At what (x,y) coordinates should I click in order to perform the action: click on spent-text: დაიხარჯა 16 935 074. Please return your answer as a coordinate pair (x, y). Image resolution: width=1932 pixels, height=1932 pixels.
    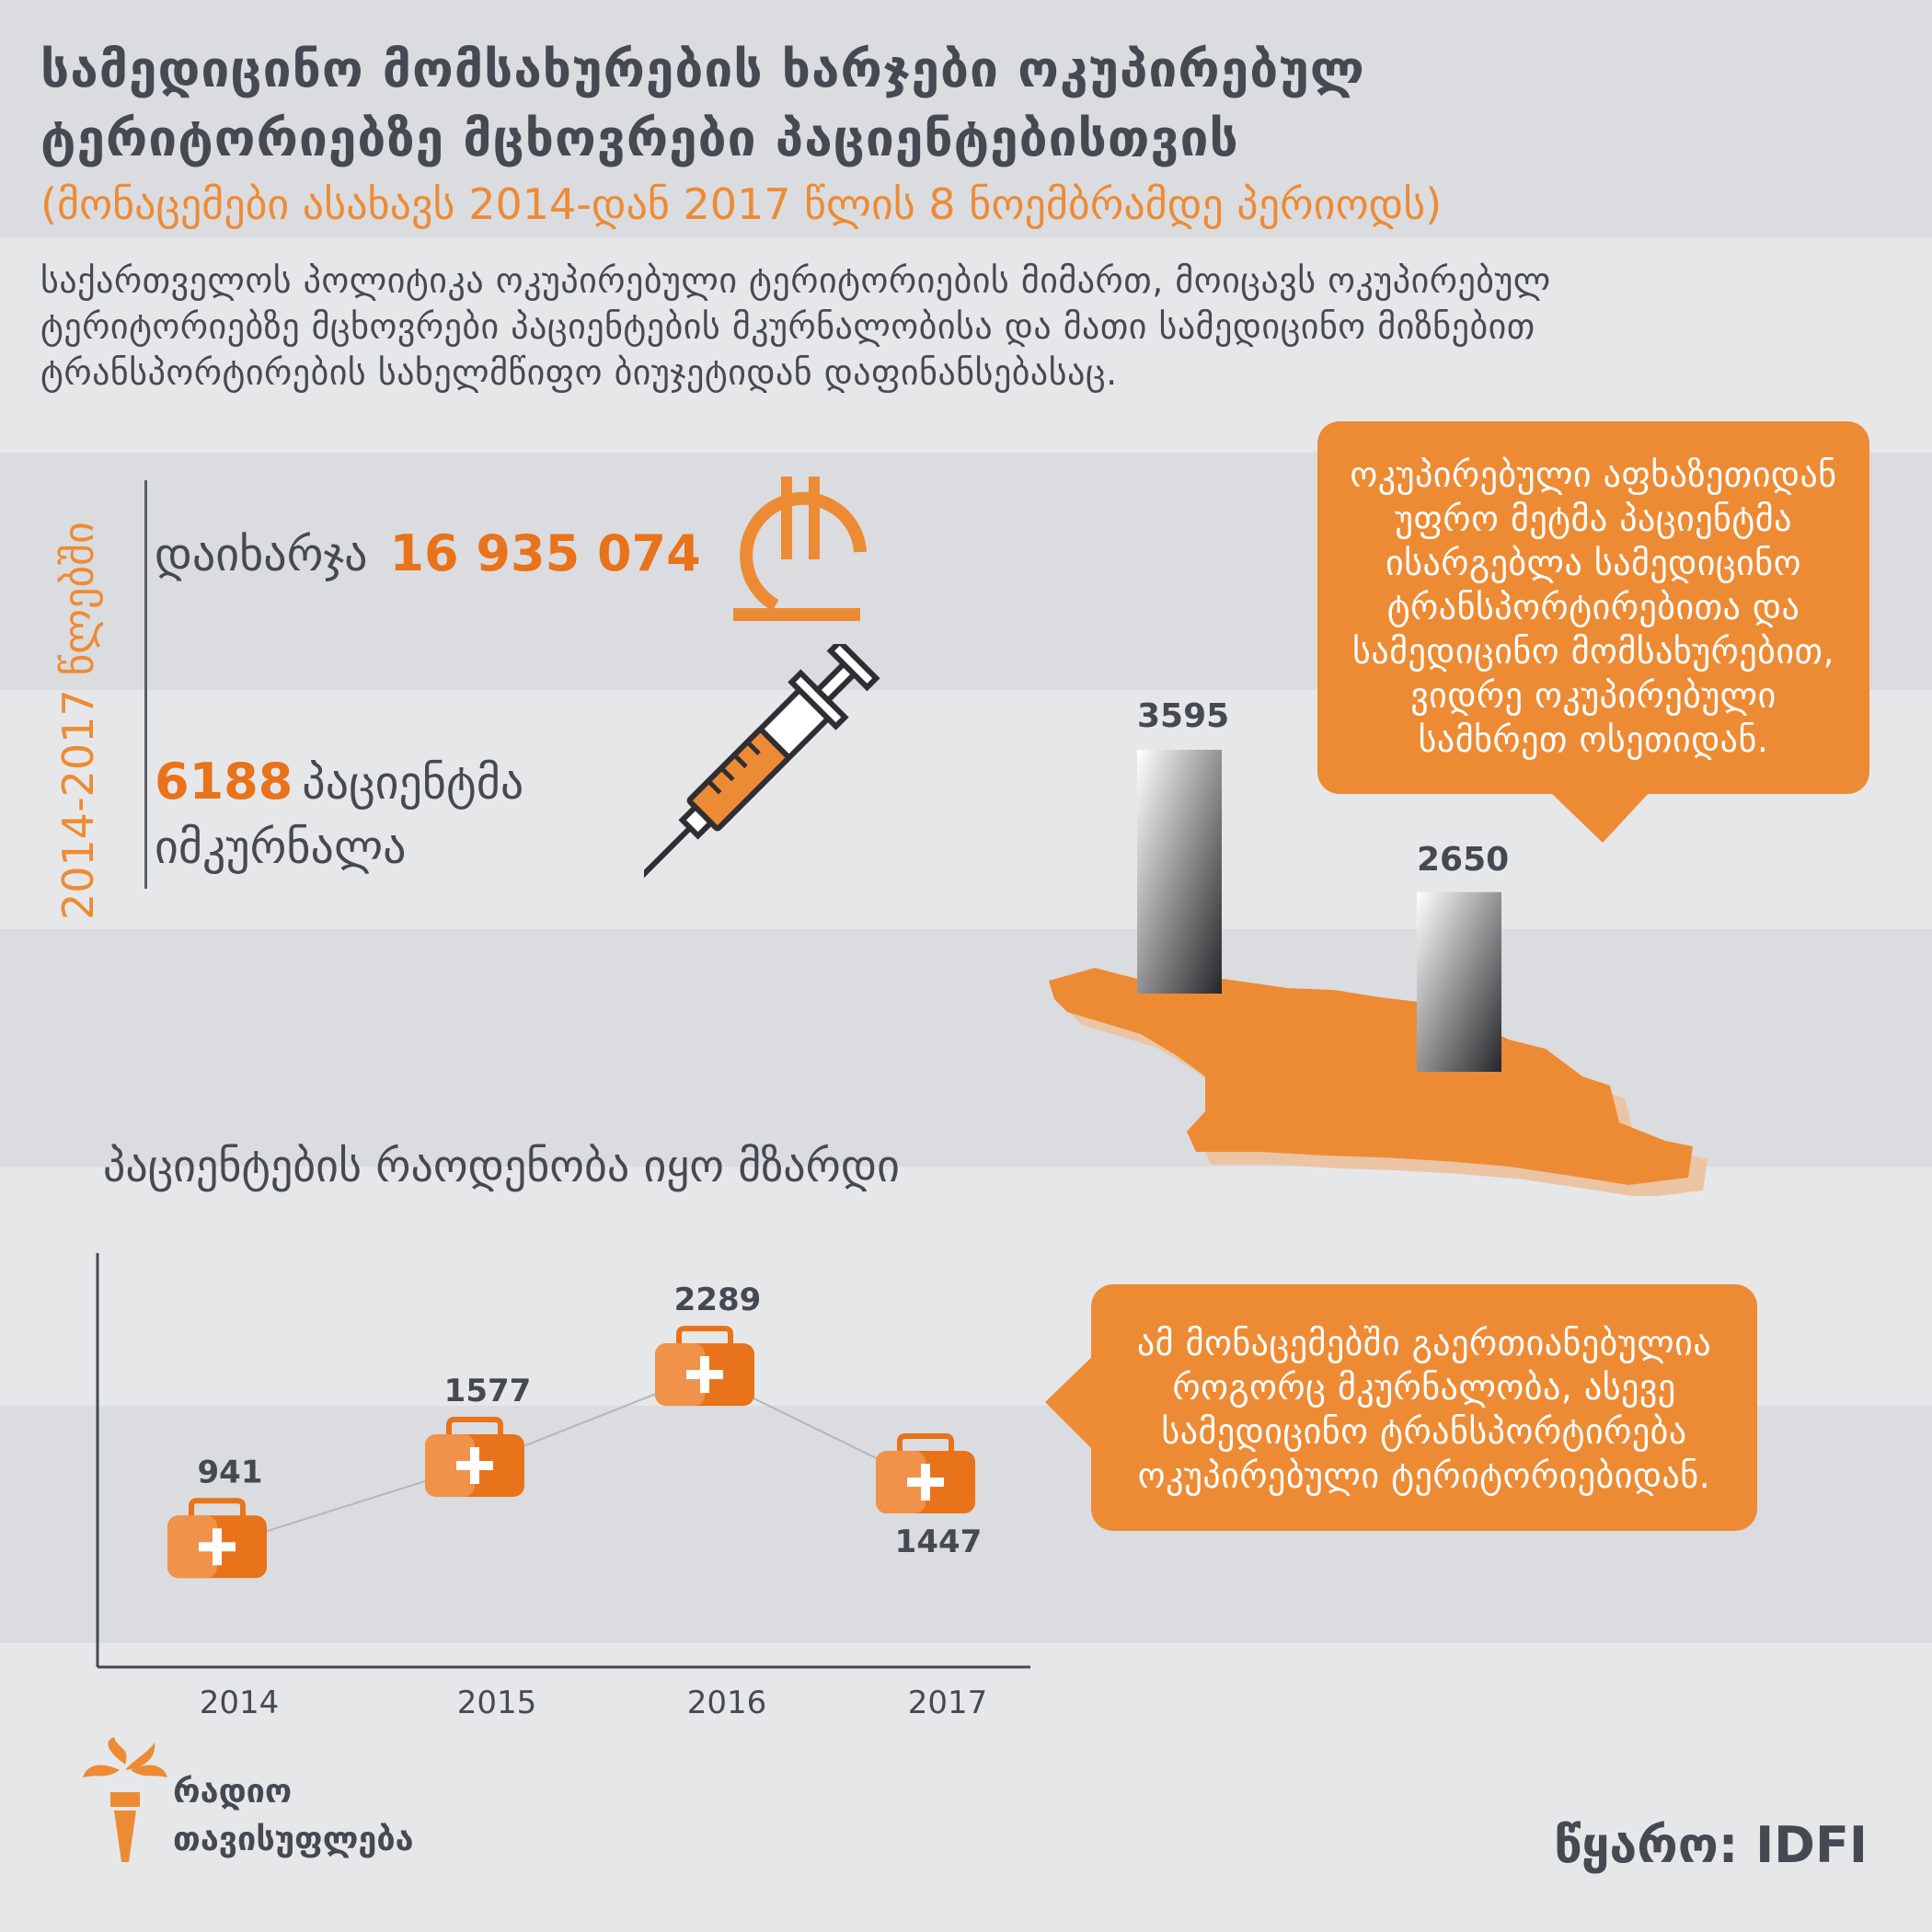
    Looking at the image, I should click on (428, 553).